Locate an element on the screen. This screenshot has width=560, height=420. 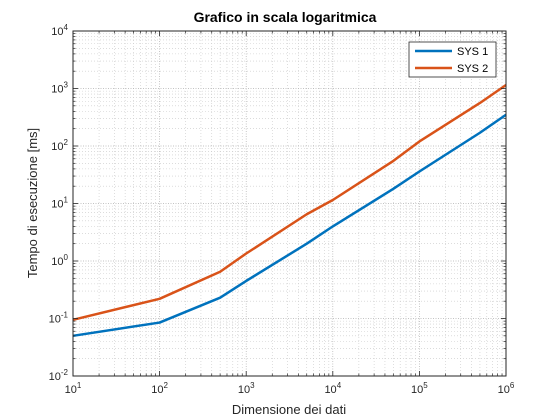
y-tick-labels: 10⁻² 10⁻¹ 10⁰ 10¹ 10² 10³ 10⁴ is located at coordinates (59, 203).